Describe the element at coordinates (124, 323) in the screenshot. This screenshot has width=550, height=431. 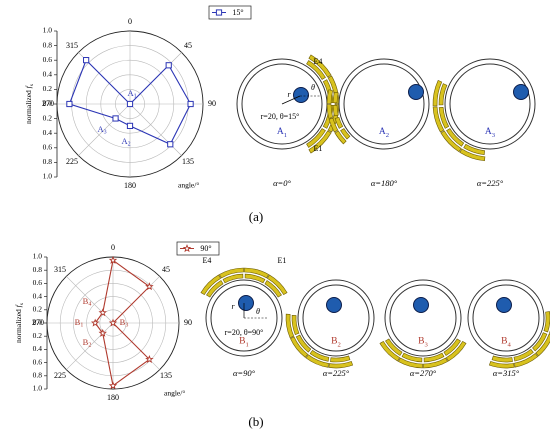
I see `point-annotation: B3` at that location.